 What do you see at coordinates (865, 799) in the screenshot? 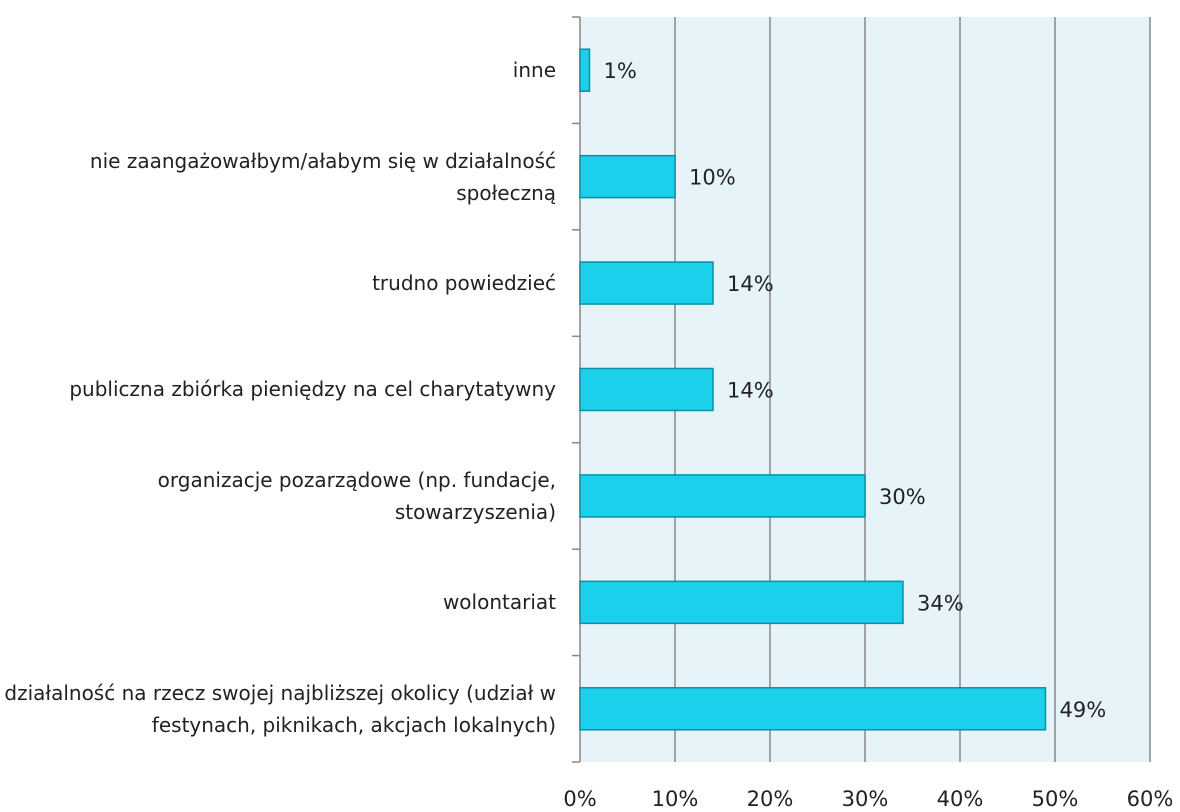
I see `x-tick-label: 30%` at bounding box center [865, 799].